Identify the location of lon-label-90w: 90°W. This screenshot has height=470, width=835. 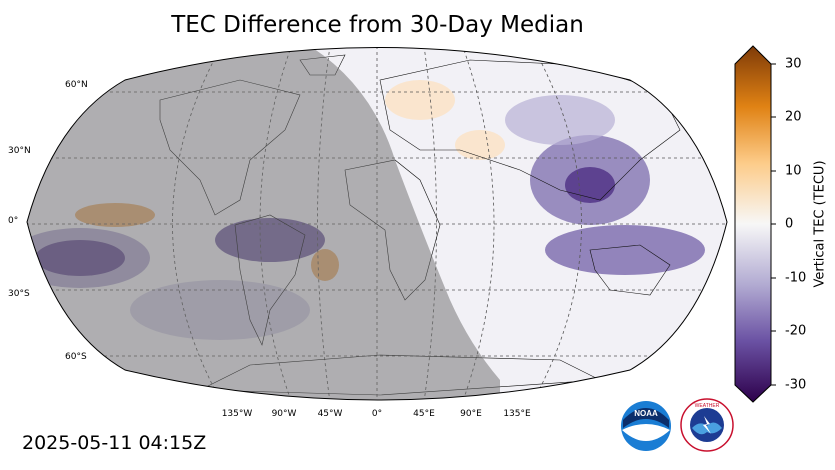
(284, 414).